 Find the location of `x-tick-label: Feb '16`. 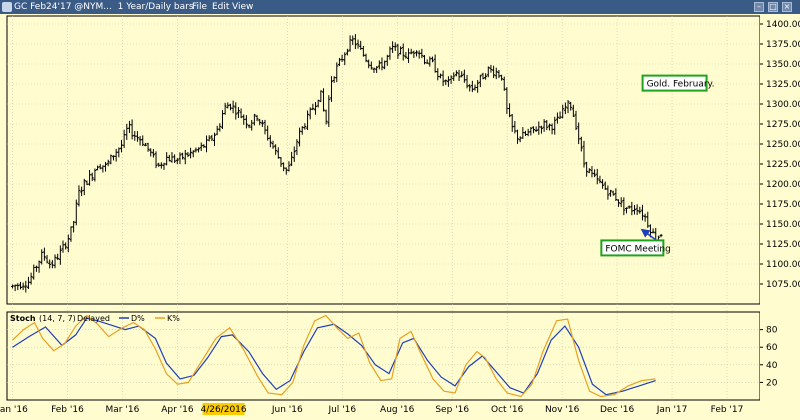

x-tick-label: Feb '16 is located at coordinates (67, 410).